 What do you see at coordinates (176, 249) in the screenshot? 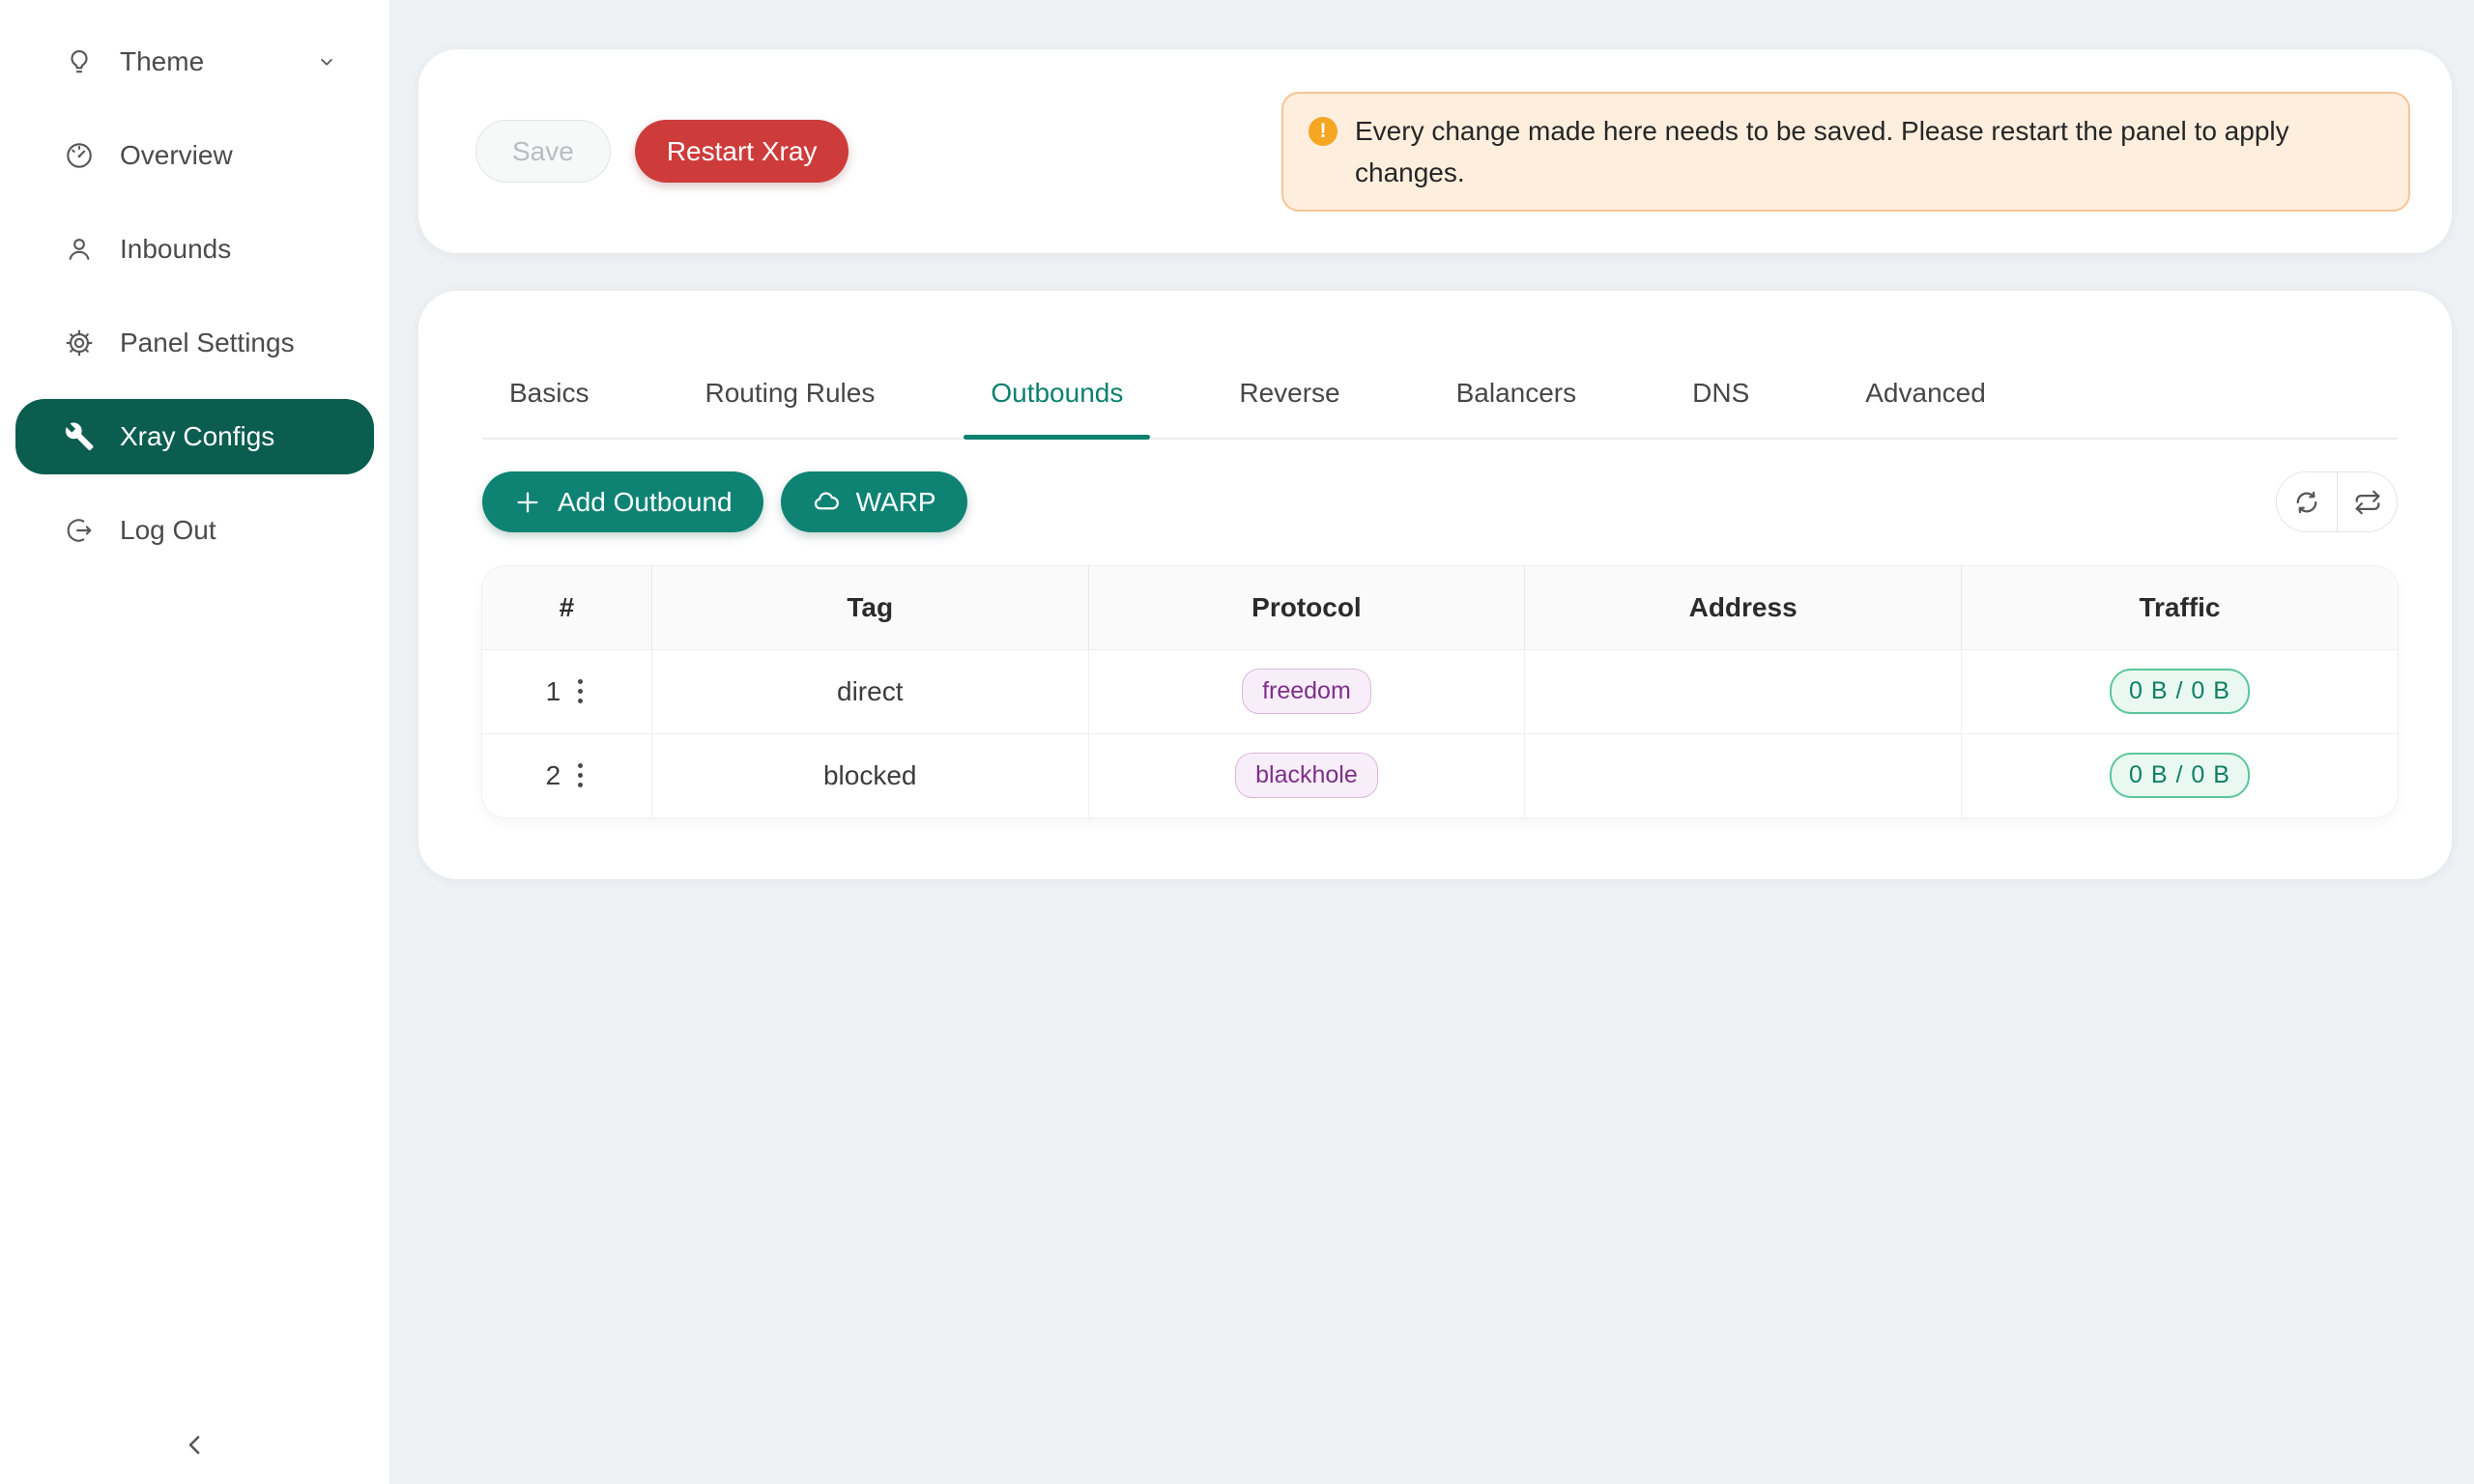
I see `sidebar-item-label: Inbounds` at bounding box center [176, 249].